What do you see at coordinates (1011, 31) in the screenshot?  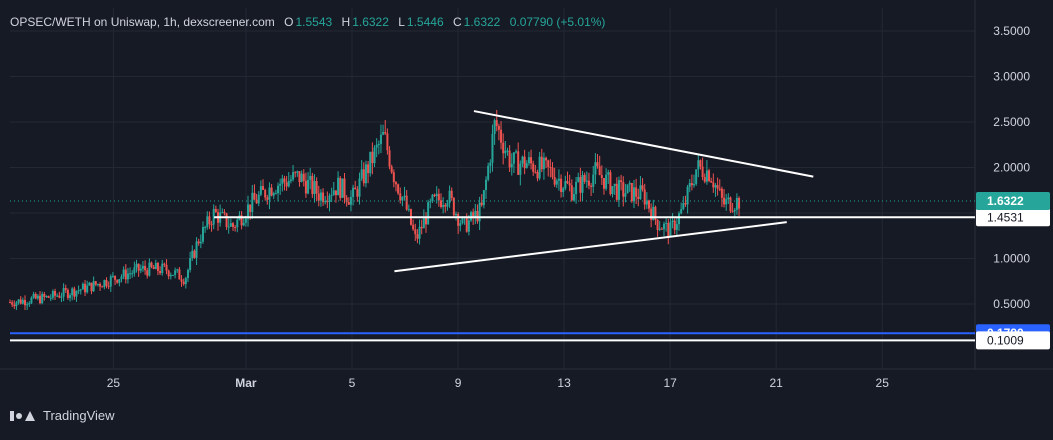 I see `y-tick-label: 3.5000` at bounding box center [1011, 31].